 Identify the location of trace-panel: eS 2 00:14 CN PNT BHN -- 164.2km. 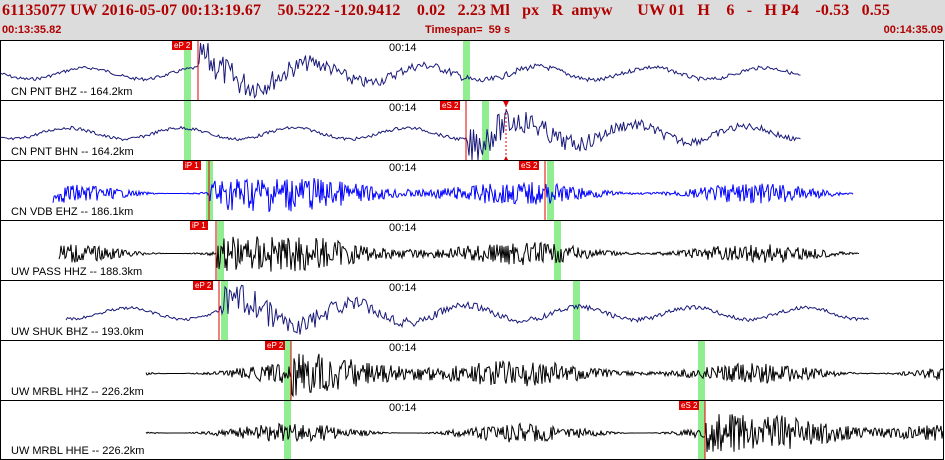
(472, 130).